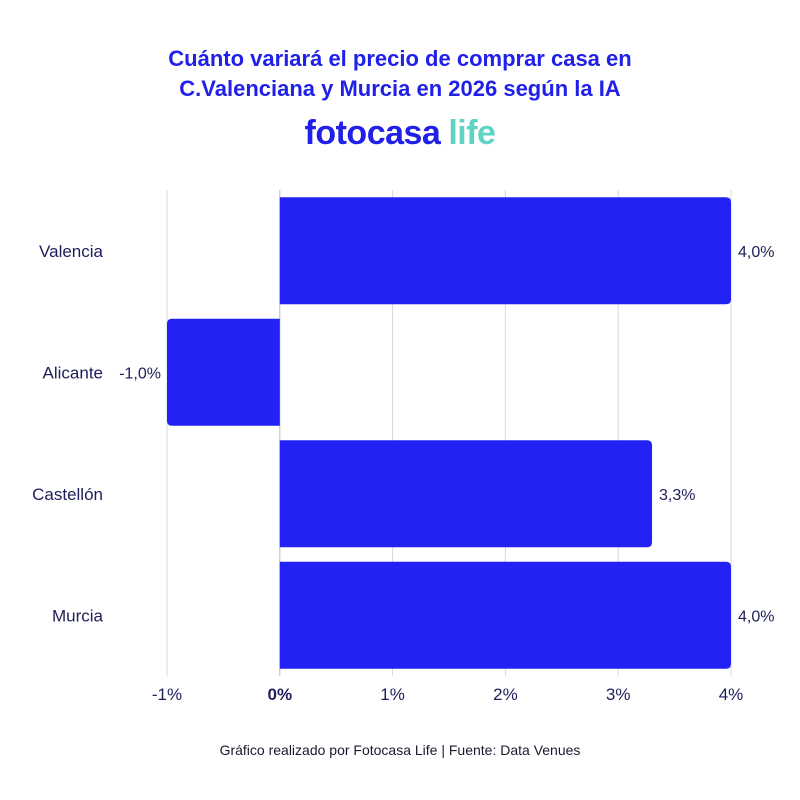  Describe the element at coordinates (280, 694) in the screenshot. I see `x-tick-label-1: 0%` at that location.